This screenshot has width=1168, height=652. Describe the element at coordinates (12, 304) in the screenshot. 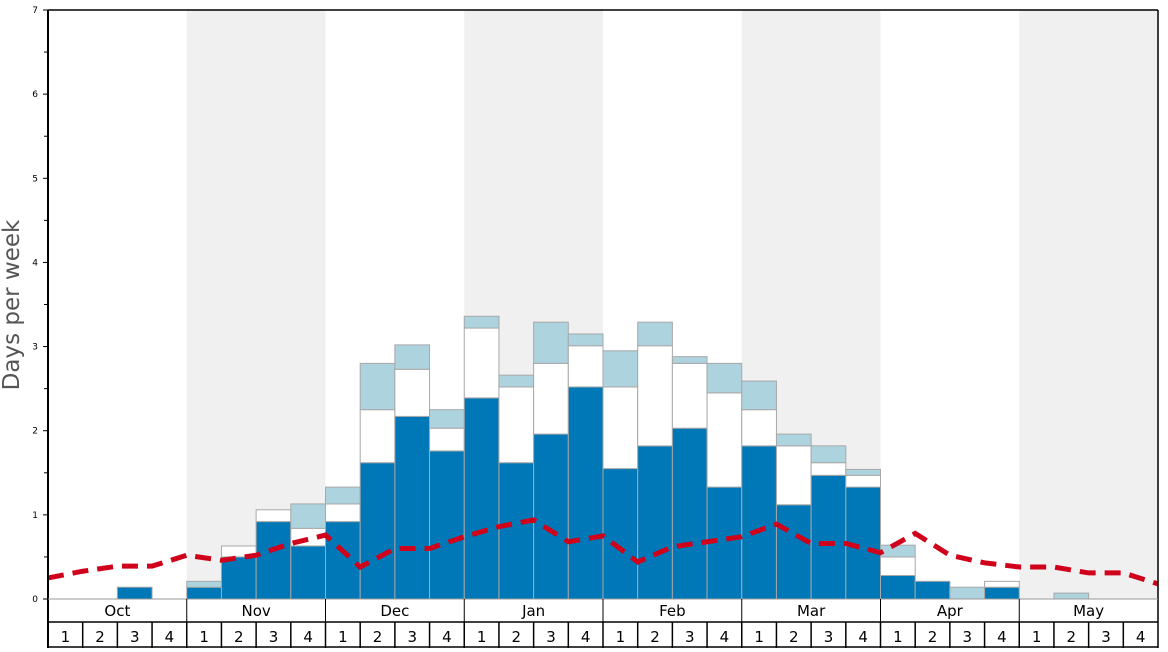

I see `y-axis-label: Days per week` at that location.